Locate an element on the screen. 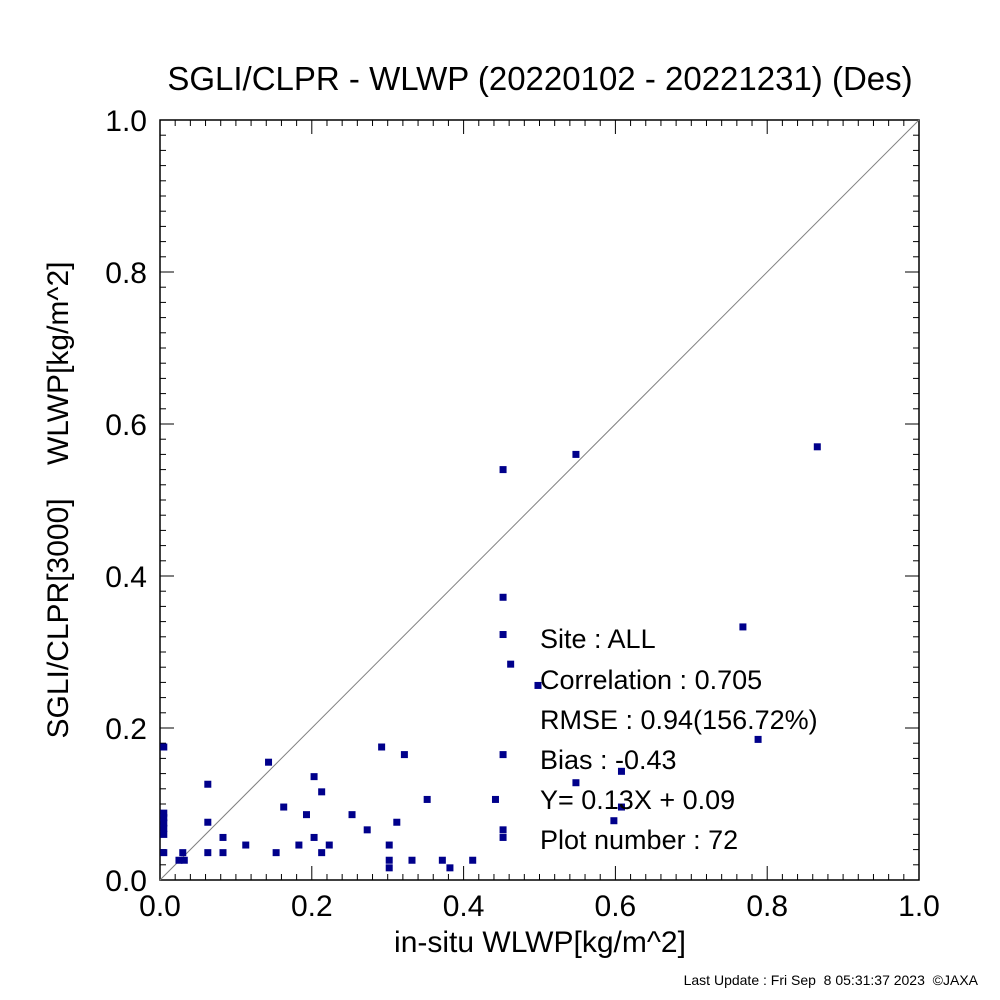  y-tick-label: 0.4 is located at coordinates (126, 577).